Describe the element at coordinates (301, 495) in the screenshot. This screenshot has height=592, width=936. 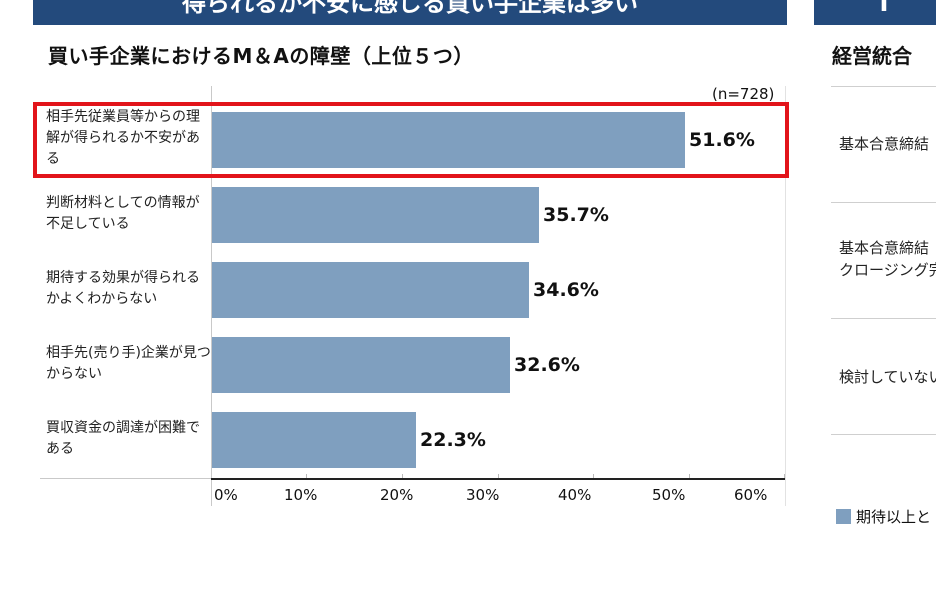
I see `x-tick-label: 10%` at that location.